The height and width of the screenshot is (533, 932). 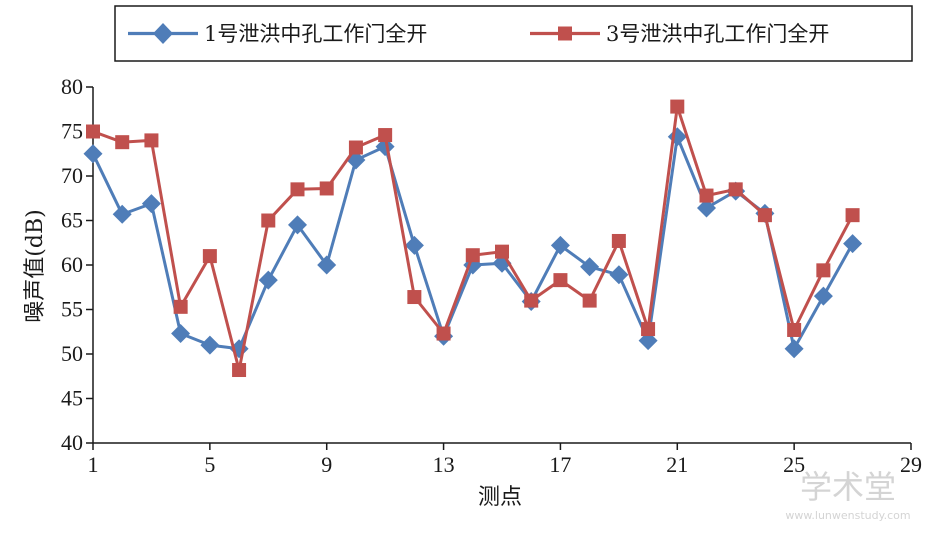 What do you see at coordinates (72, 398) in the screenshot?
I see `y-tick-label: 45` at bounding box center [72, 398].